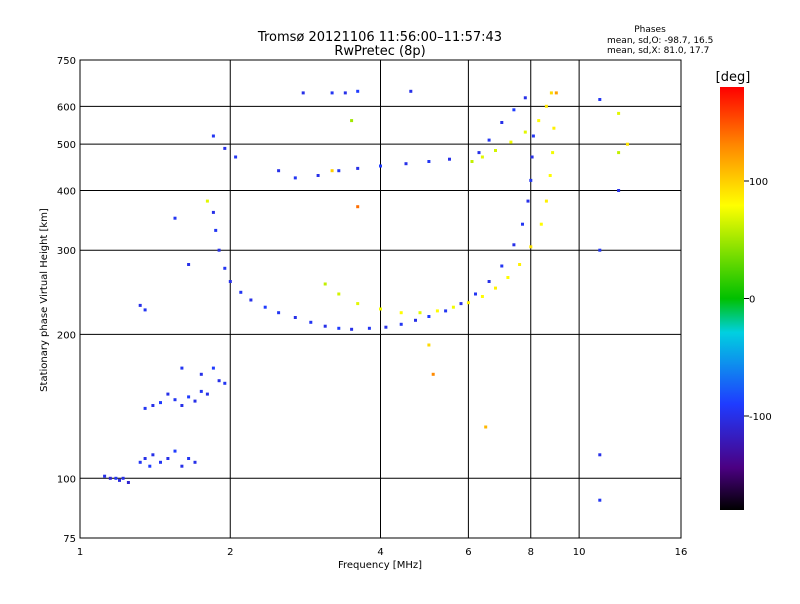  I want to click on y-tick-label: 750, so click(66, 61).